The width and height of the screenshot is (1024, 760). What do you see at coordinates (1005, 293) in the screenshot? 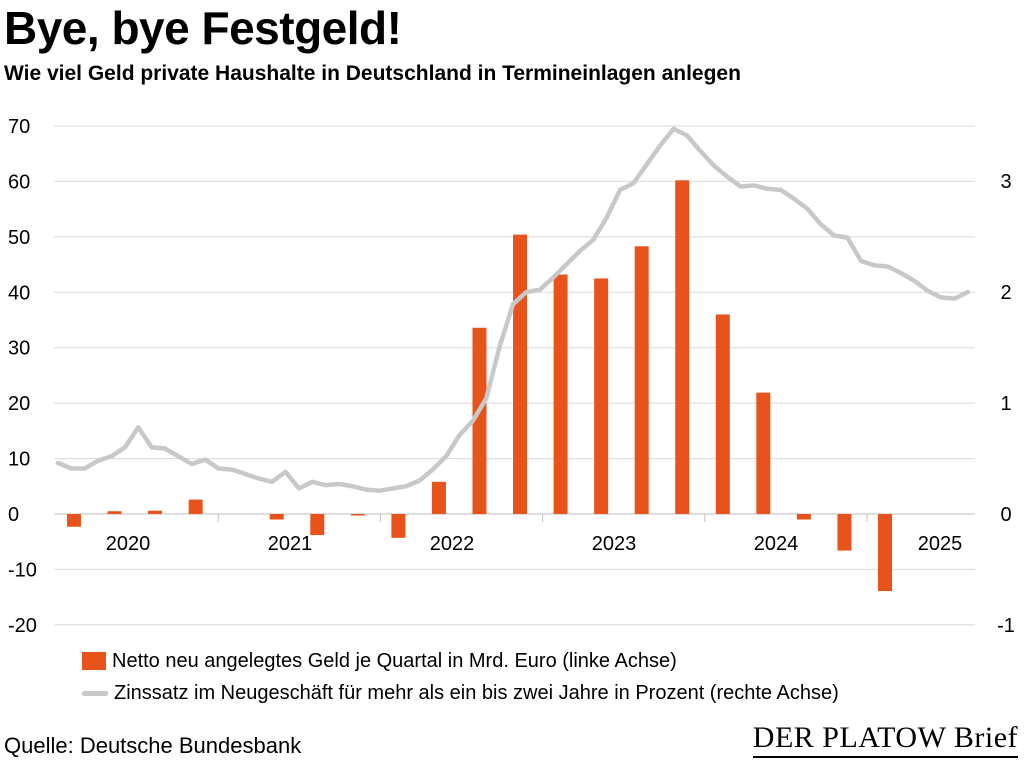
I see `y2-tick-label: 2` at bounding box center [1005, 293].